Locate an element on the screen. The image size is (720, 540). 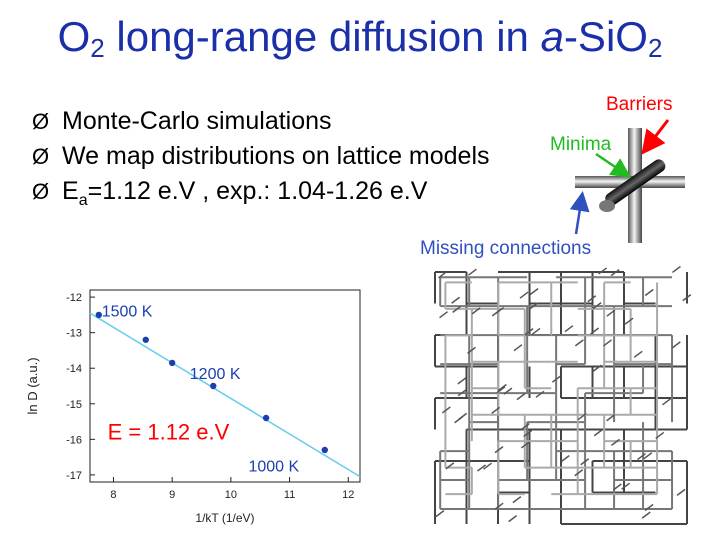
right-cylinder is located at coordinates (662, 182).